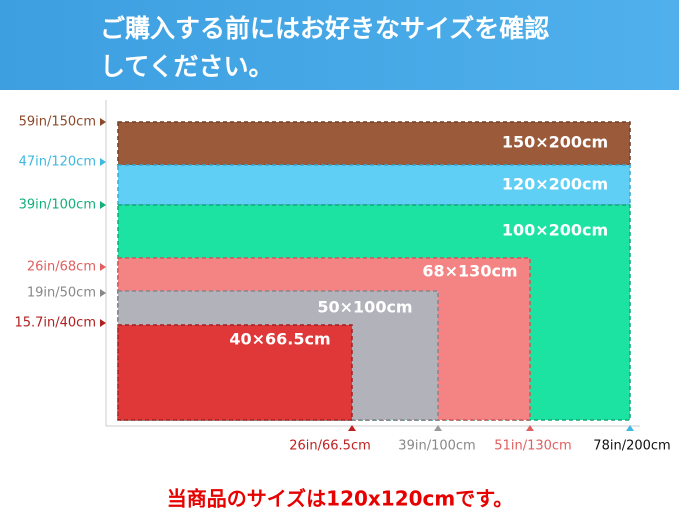 The width and height of the screenshot is (679, 529). I want to click on size-label: 50×100cm, so click(364, 307).